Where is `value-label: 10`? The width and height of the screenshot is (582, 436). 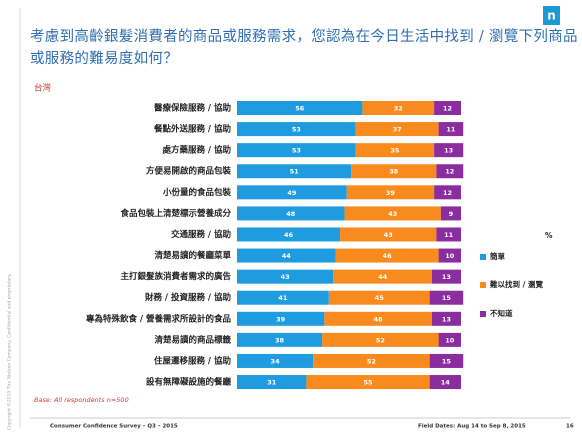
value-label: 10 is located at coordinates (450, 256).